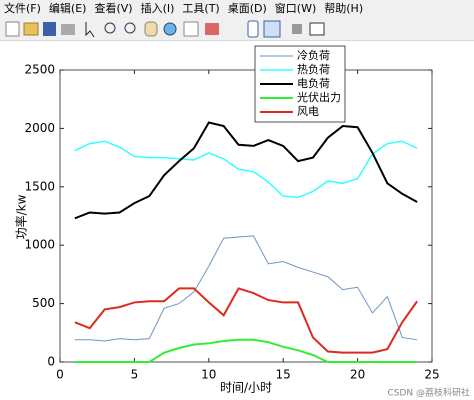  I want to click on tool-zoom-in, so click(110, 28).